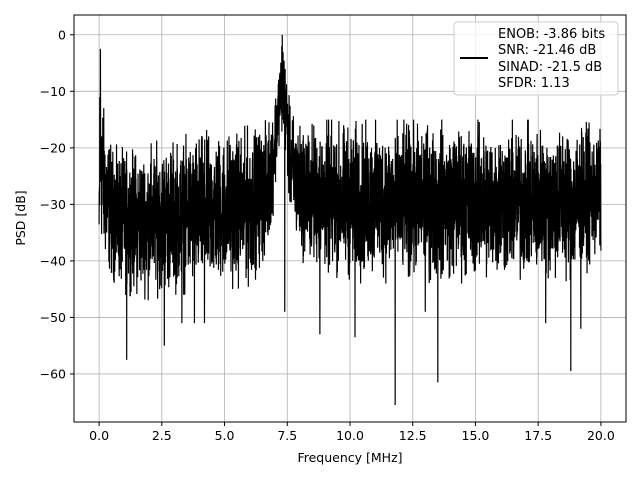  I want to click on x-axis-ticks: 0.0 2.5 5.0 7.5 10.0 12.5 15.0 17.5 20.0, so click(352, 432).